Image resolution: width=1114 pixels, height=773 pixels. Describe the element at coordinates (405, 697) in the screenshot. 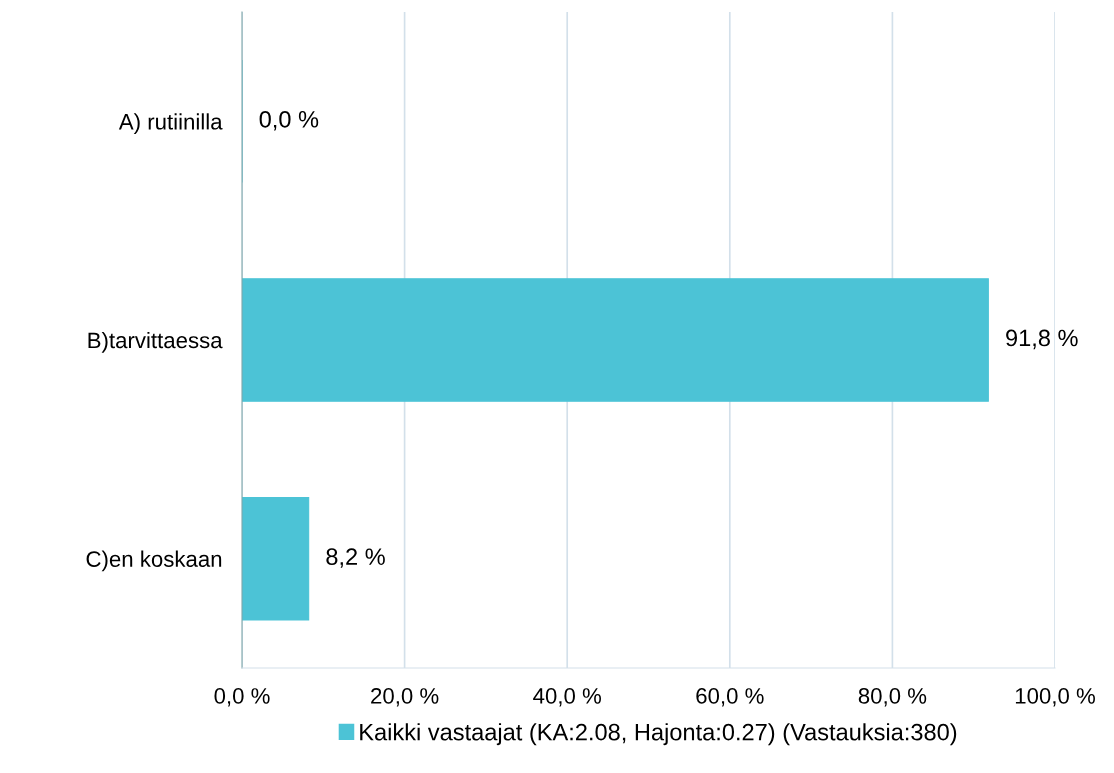

I see `x-tick-label: 20,0 %` at that location.